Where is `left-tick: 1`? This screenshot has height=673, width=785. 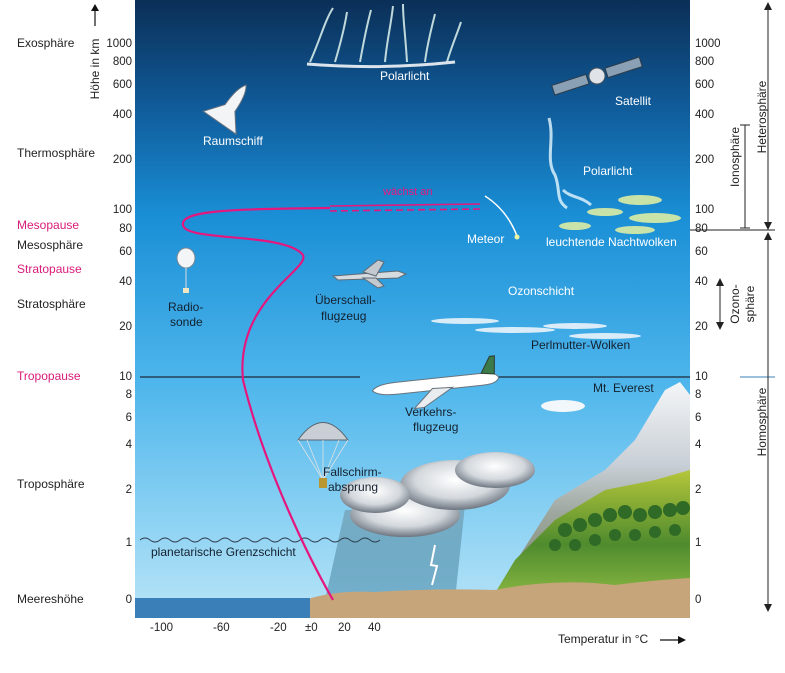
left-tick: 1 is located at coordinates (128, 543).